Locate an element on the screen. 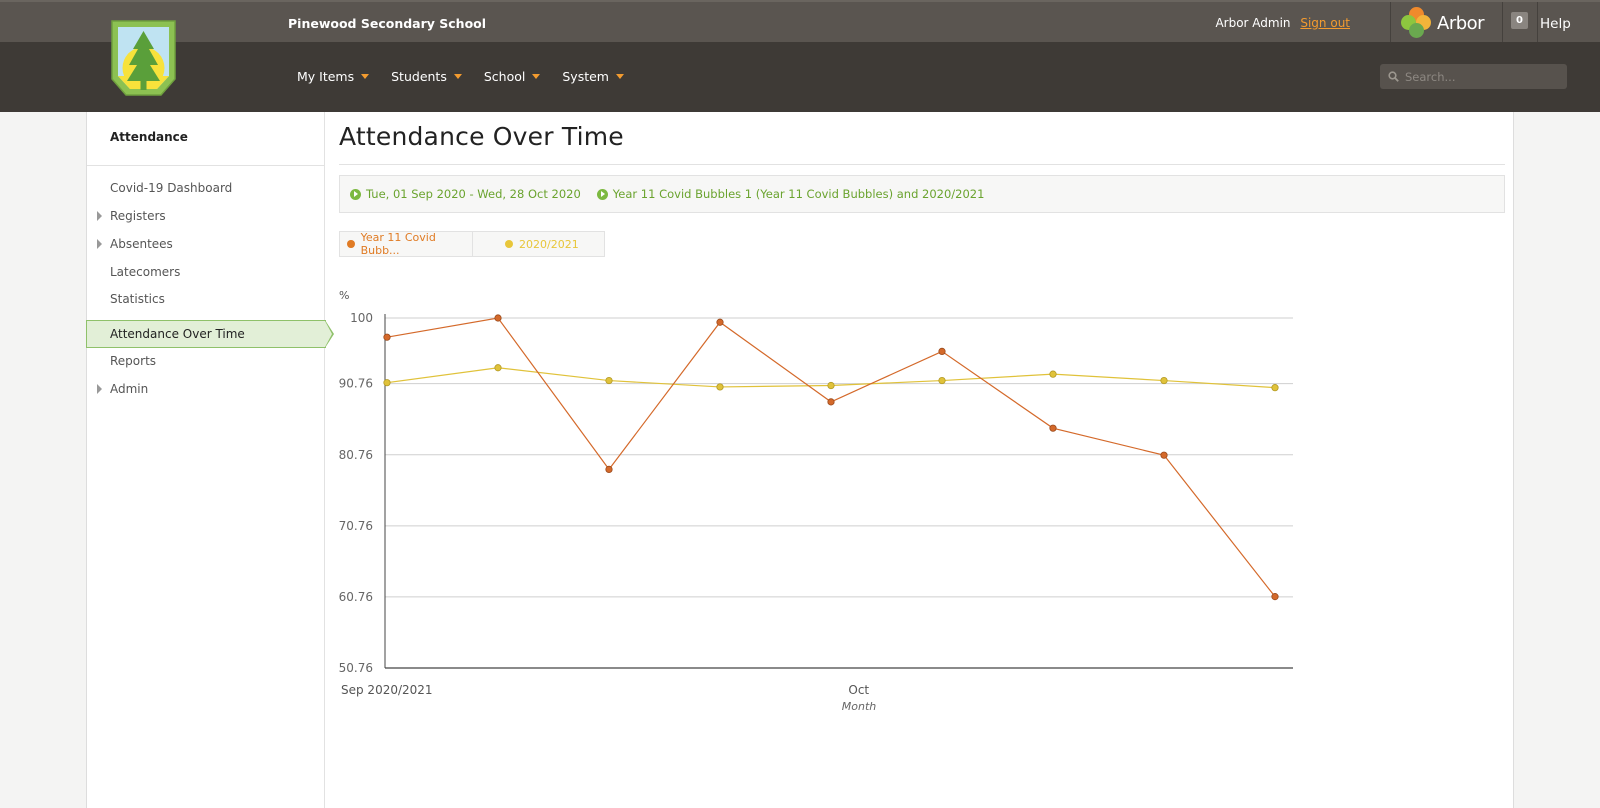 The width and height of the screenshot is (1600, 808). help-link: Help is located at coordinates (1555, 24).